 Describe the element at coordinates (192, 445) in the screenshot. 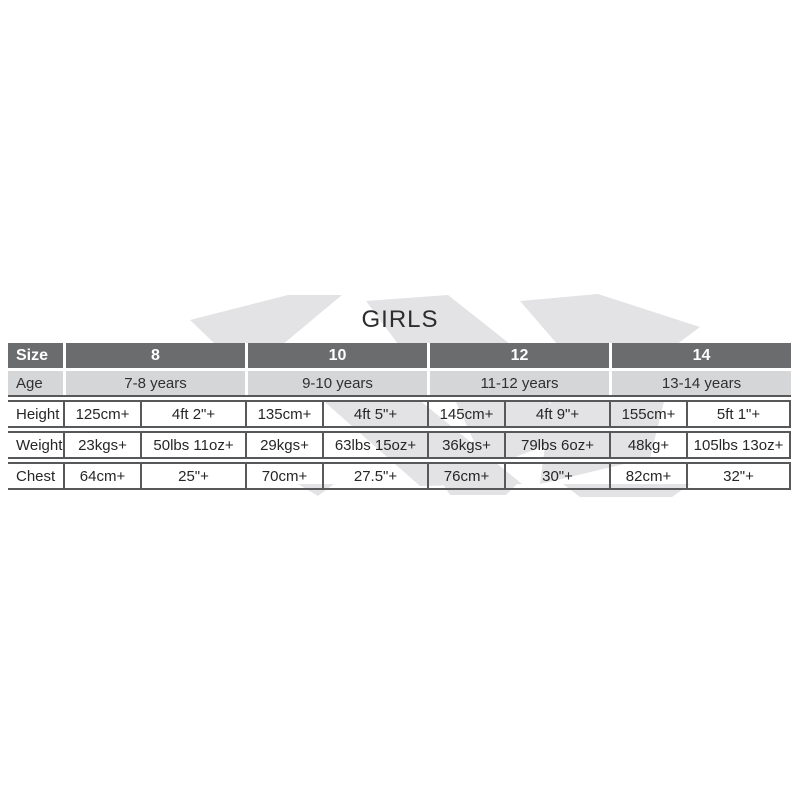

I see `weight-imperial-size8: 50lbs 11oz+` at that location.